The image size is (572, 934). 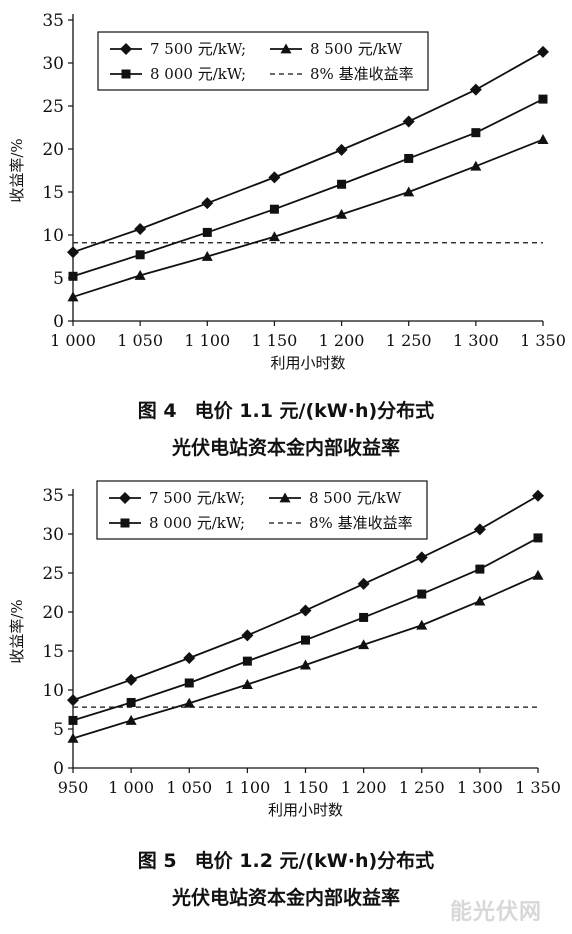 I want to click on caption-figure-4-title: 电价 1.1 元/(kW·h)分布式, so click(x=314, y=411).